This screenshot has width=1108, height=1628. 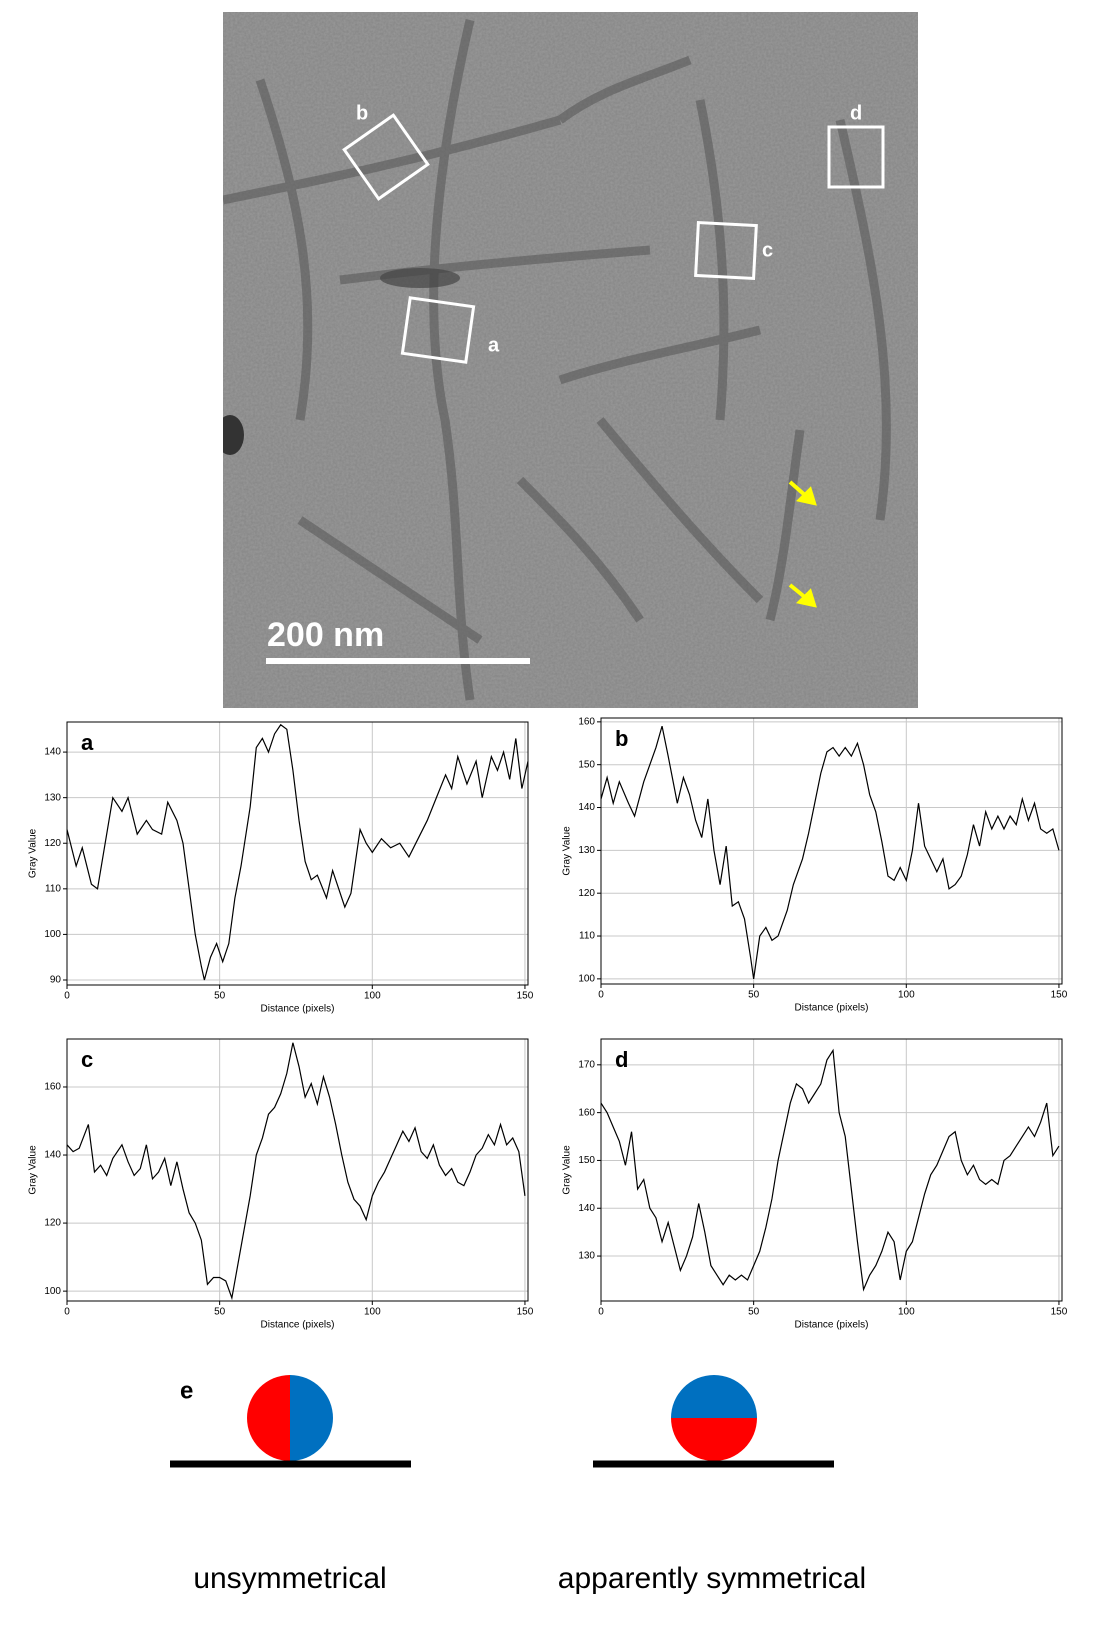 I want to click on roi-label: d, so click(x=856, y=113).